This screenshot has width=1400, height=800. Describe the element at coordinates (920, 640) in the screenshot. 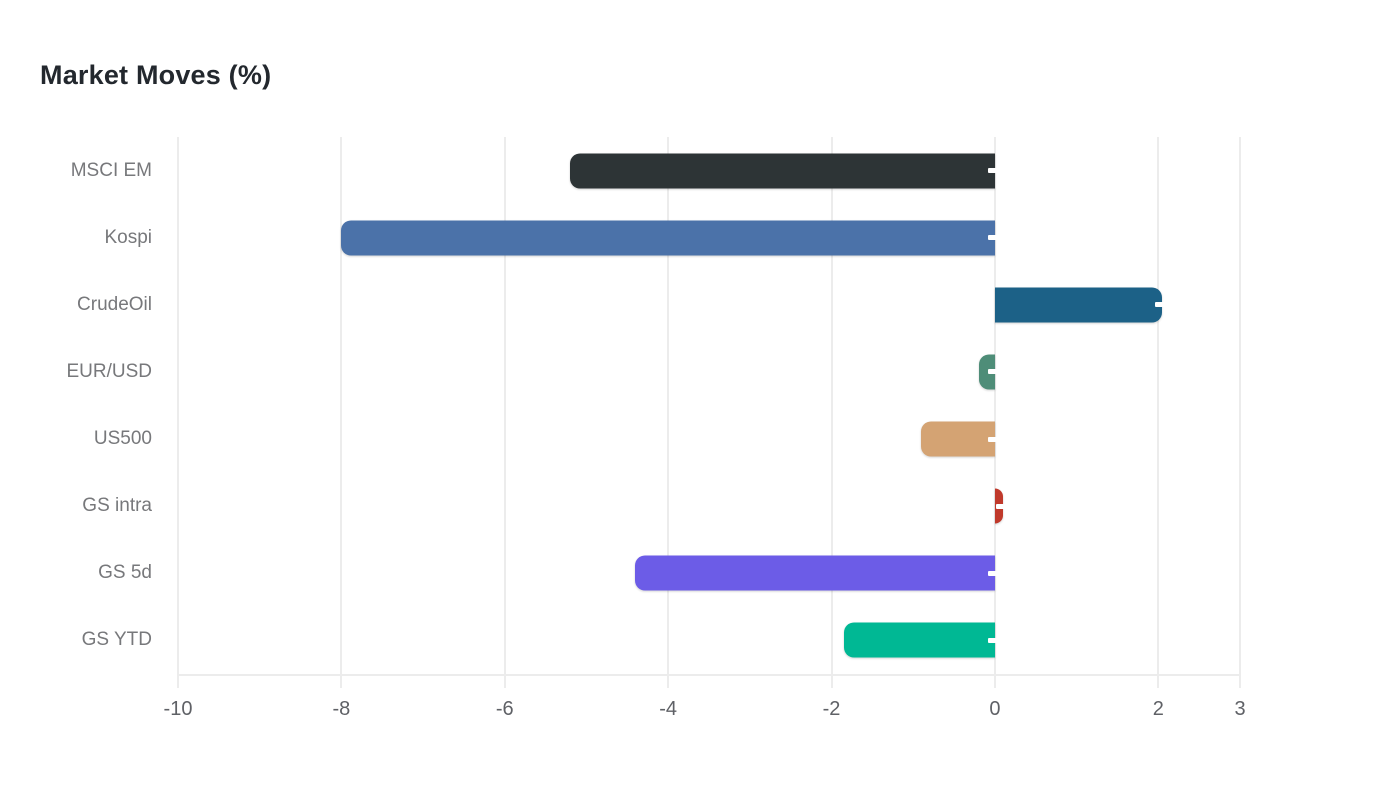

I see `bar-gs-ytd` at that location.